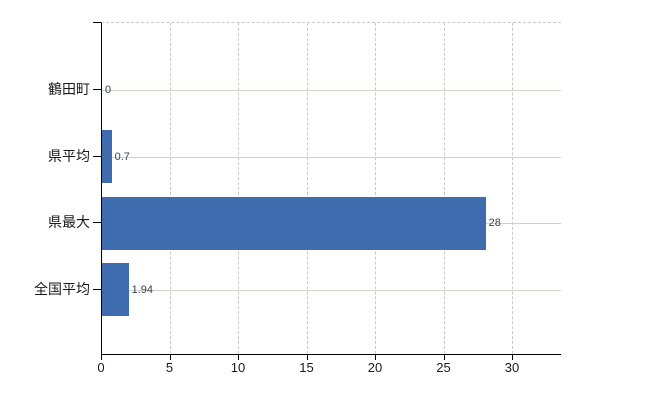 Image resolution: width=650 pixels, height=400 pixels. I want to click on x-tick-label: 15, so click(306, 367).